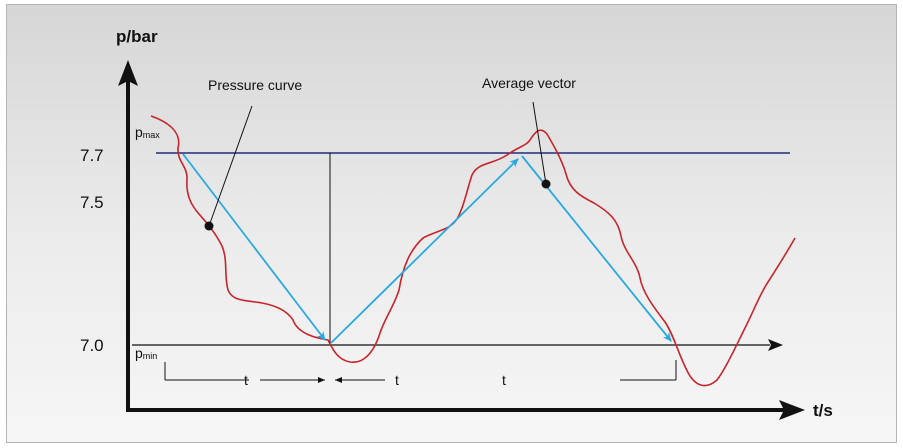 The height and width of the screenshot is (448, 903). Describe the element at coordinates (92, 155) in the screenshot. I see `y-tick-7-7: 7.7` at that location.